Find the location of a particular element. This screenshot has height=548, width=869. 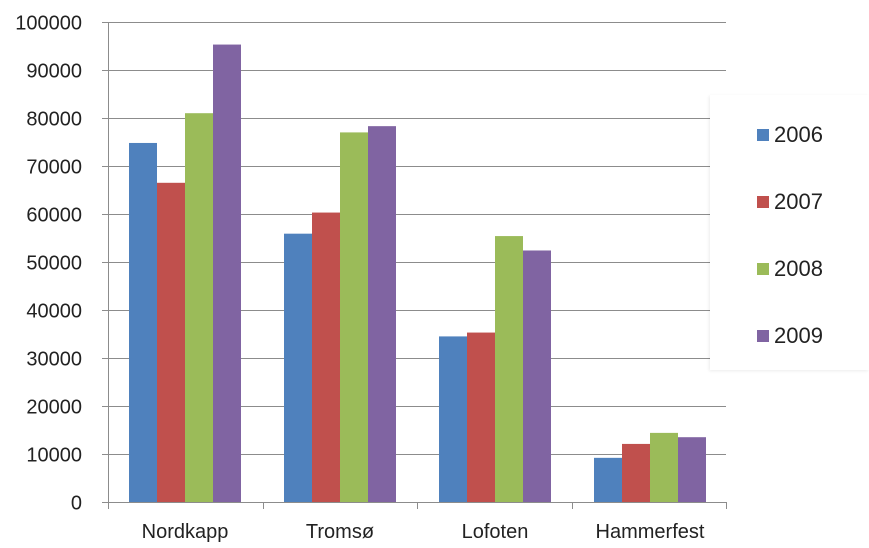

bar-2006-Nordkapp is located at coordinates (143, 322).